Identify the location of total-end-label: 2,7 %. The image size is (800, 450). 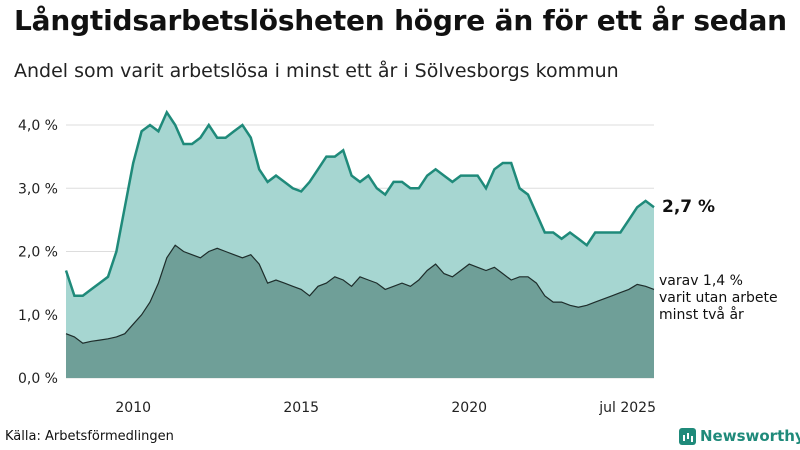
(688, 207).